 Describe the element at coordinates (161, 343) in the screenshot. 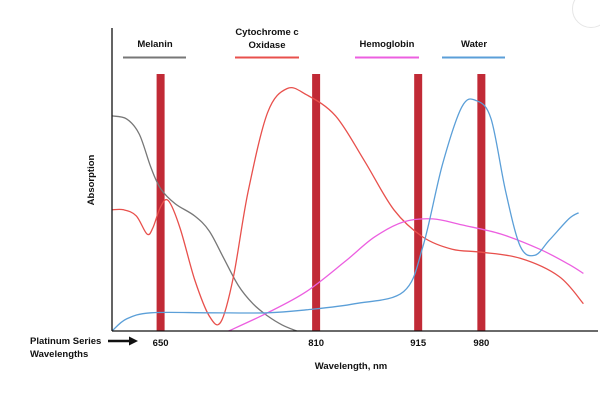

I see `x-tick-label-650: 650` at that location.